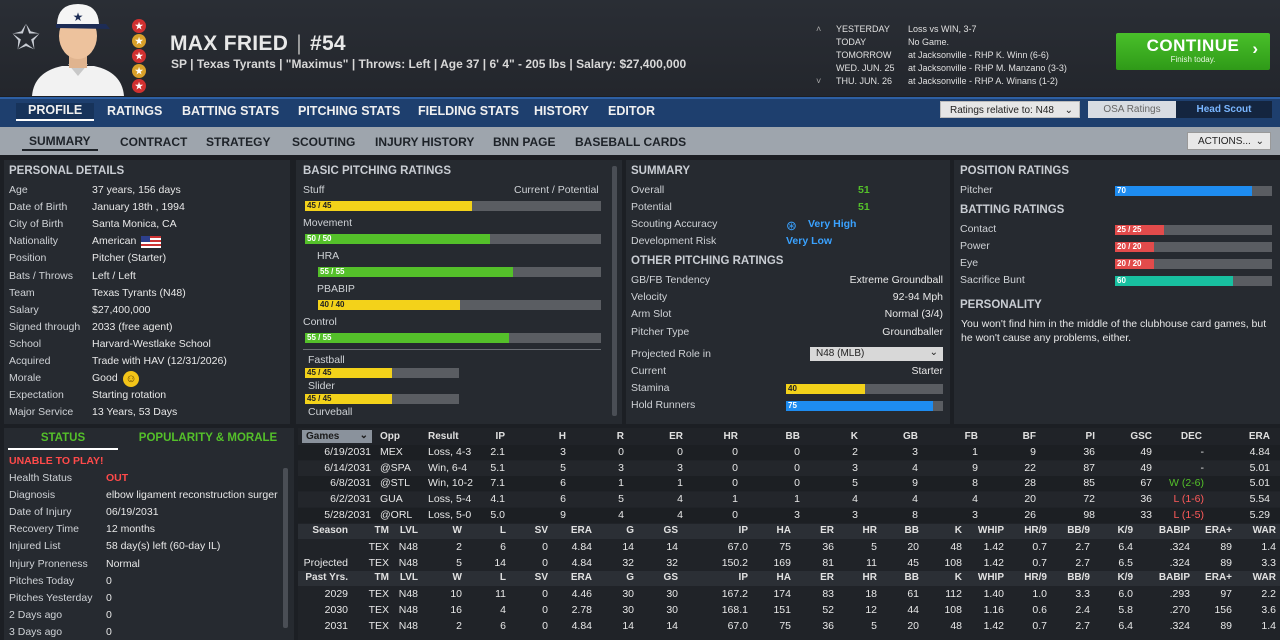  Describe the element at coordinates (545, 563) in the screenshot. I see `season-cell: 0` at that location.